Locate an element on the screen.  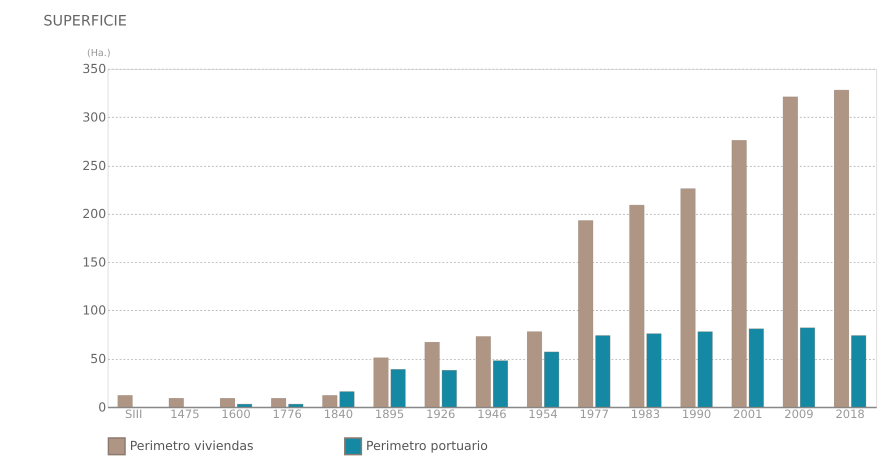
x-tick-label: 1895 is located at coordinates (389, 414).